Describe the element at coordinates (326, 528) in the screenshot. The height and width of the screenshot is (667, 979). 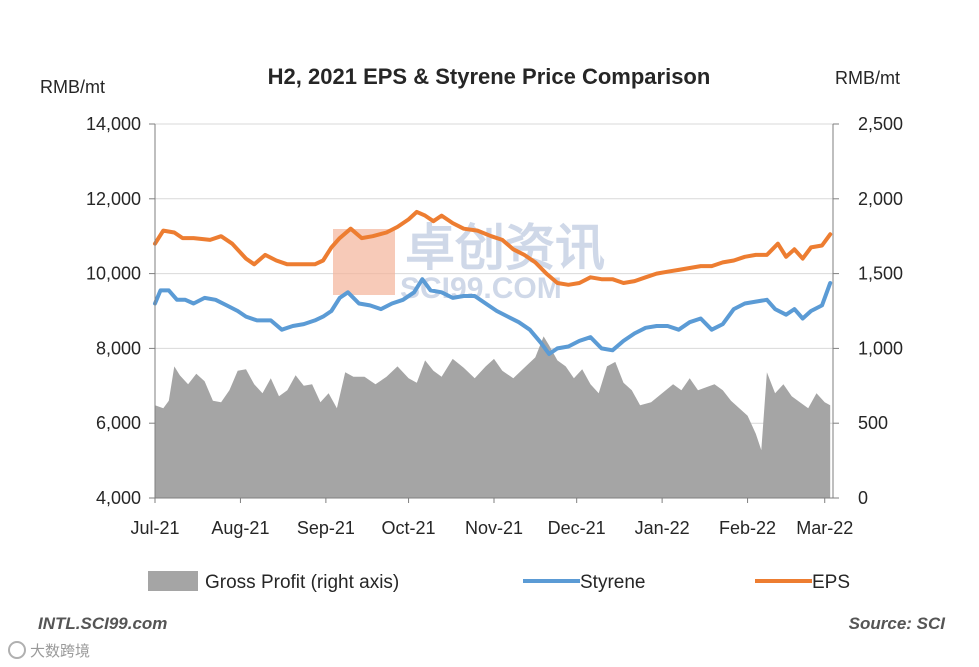
I see `x-tick-label: Sep-21` at that location.